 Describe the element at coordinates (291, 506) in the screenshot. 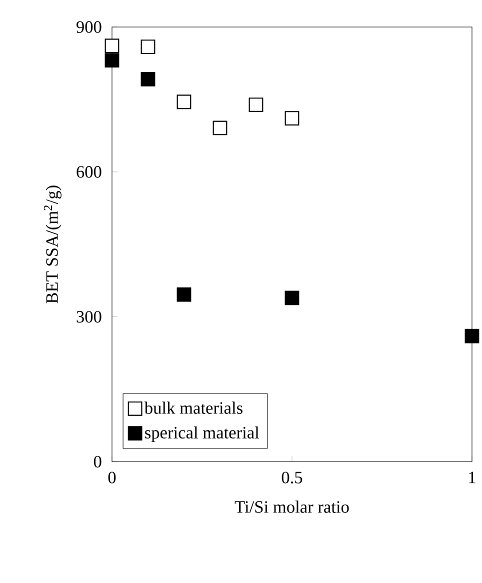

I see `x-axis-title: Ti/Si molar ratio` at that location.